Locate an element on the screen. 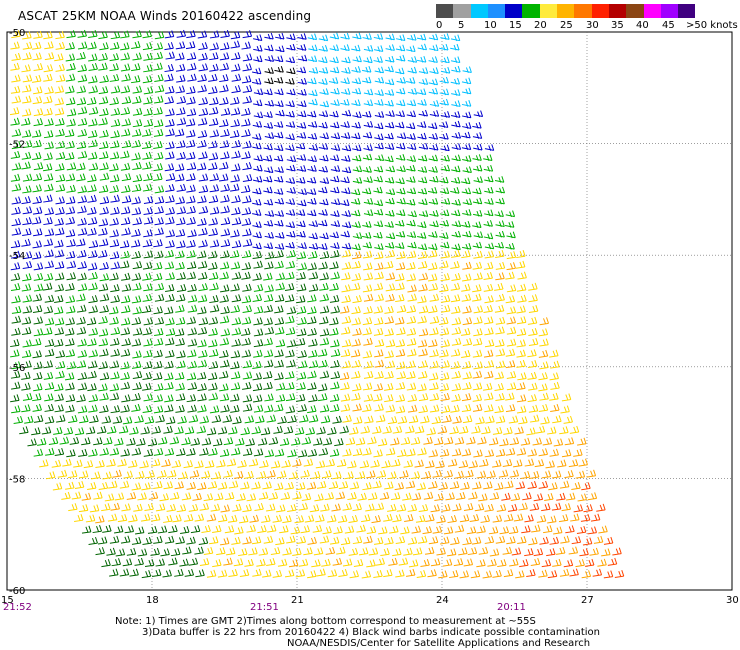  latitude-label: -56 is located at coordinates (17, 368).